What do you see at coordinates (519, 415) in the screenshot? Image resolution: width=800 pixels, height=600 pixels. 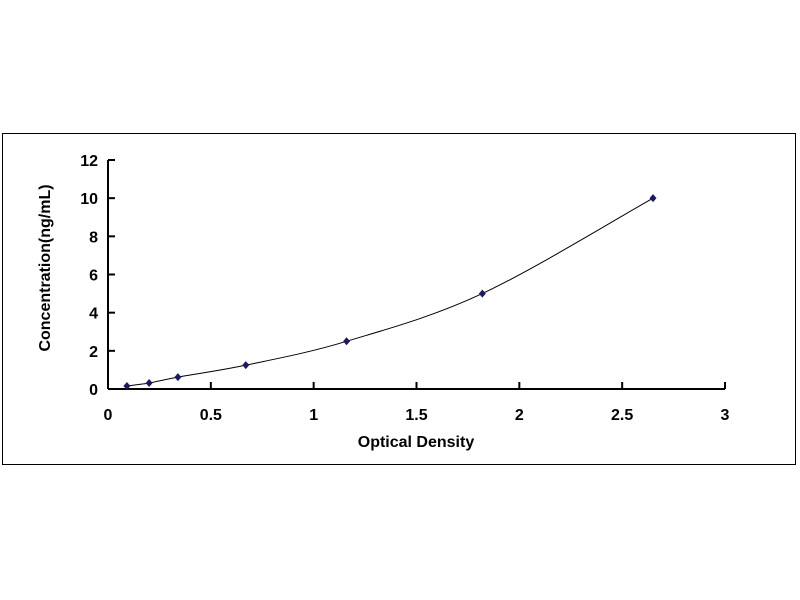 I see `x-tick-label: 2` at bounding box center [519, 415].